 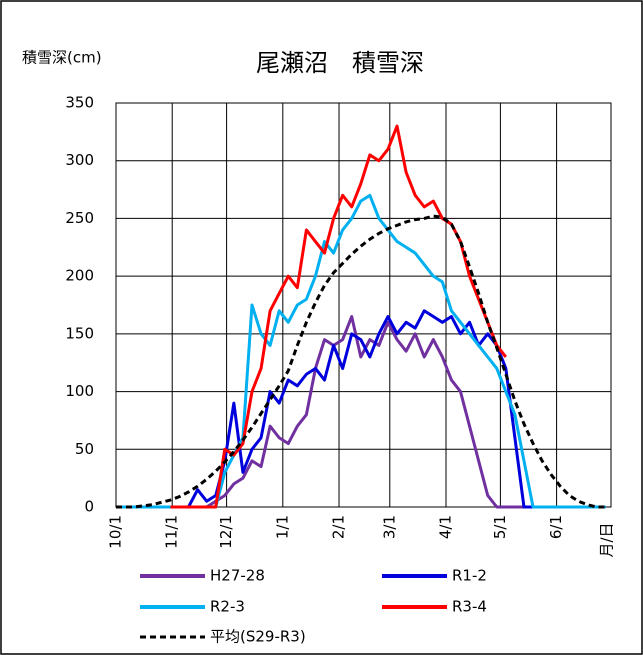 I want to click on y-tick-label: 100, so click(x=79, y=391).